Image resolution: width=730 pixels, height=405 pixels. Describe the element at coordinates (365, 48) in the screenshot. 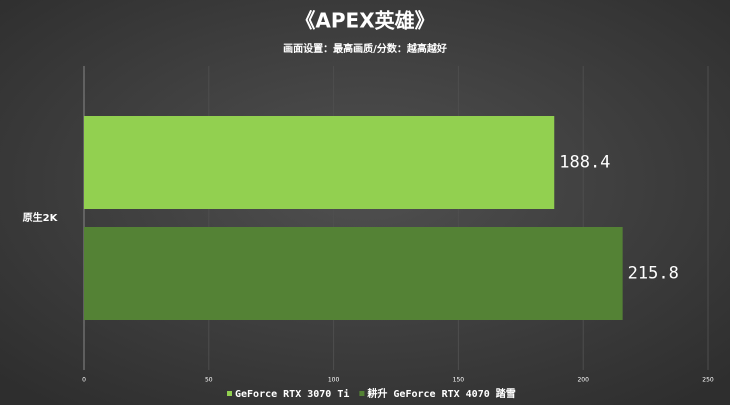

I see `chart-subtitle: 画面设置：最高画质/分数：越高越好` at that location.